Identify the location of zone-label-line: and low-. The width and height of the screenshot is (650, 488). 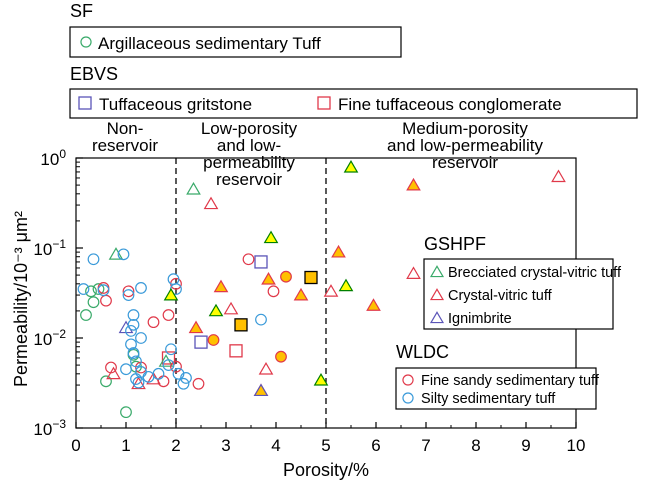
(249, 145).